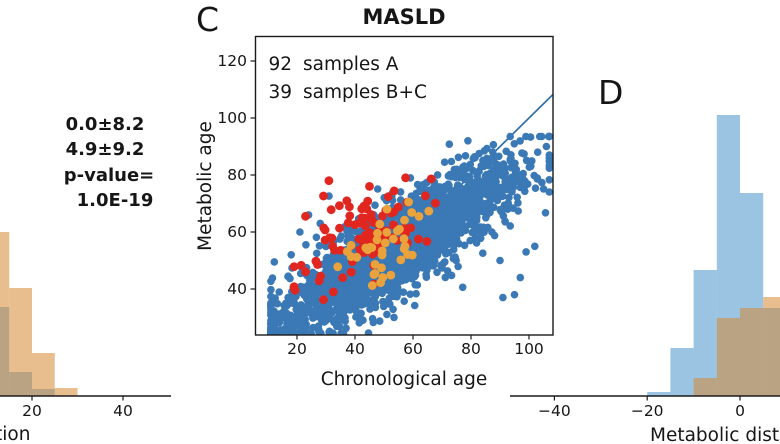 This screenshot has width=780, height=444. I want to click on right_histogram-tick-label: −20, so click(647, 411).